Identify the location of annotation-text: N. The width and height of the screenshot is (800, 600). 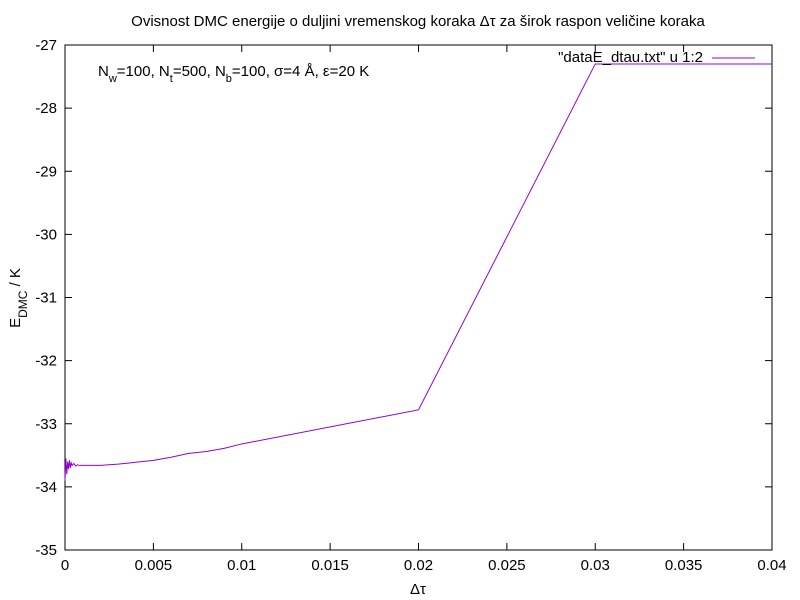
(103, 71).